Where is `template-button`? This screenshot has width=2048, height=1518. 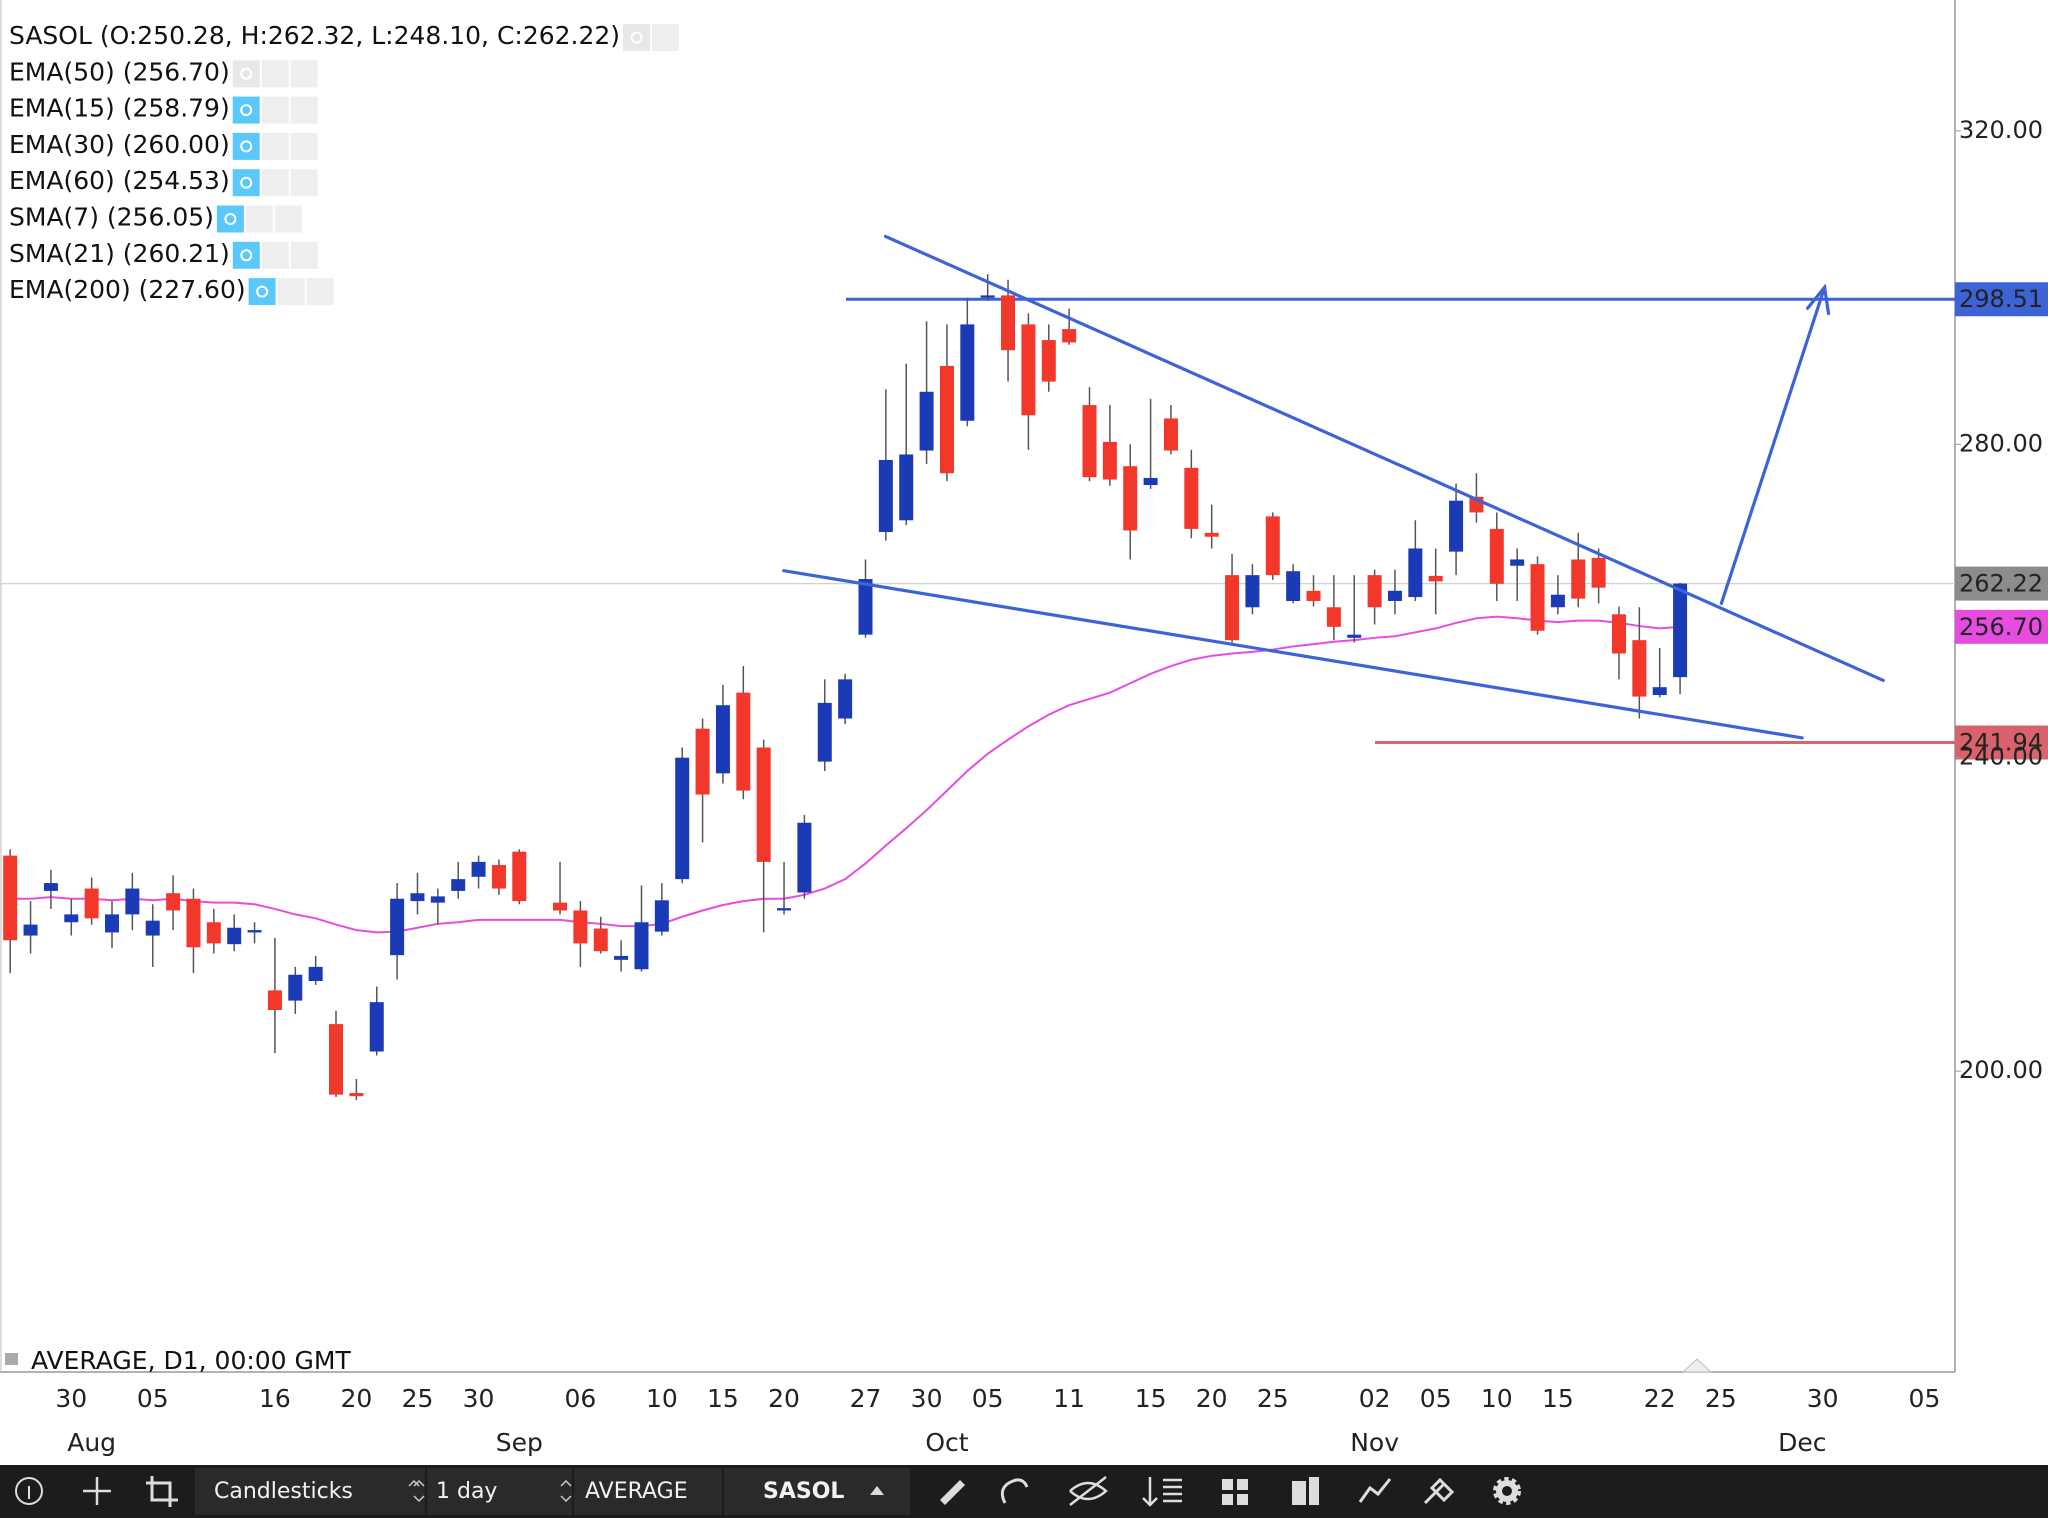 template-button is located at coordinates (1305, 1491).